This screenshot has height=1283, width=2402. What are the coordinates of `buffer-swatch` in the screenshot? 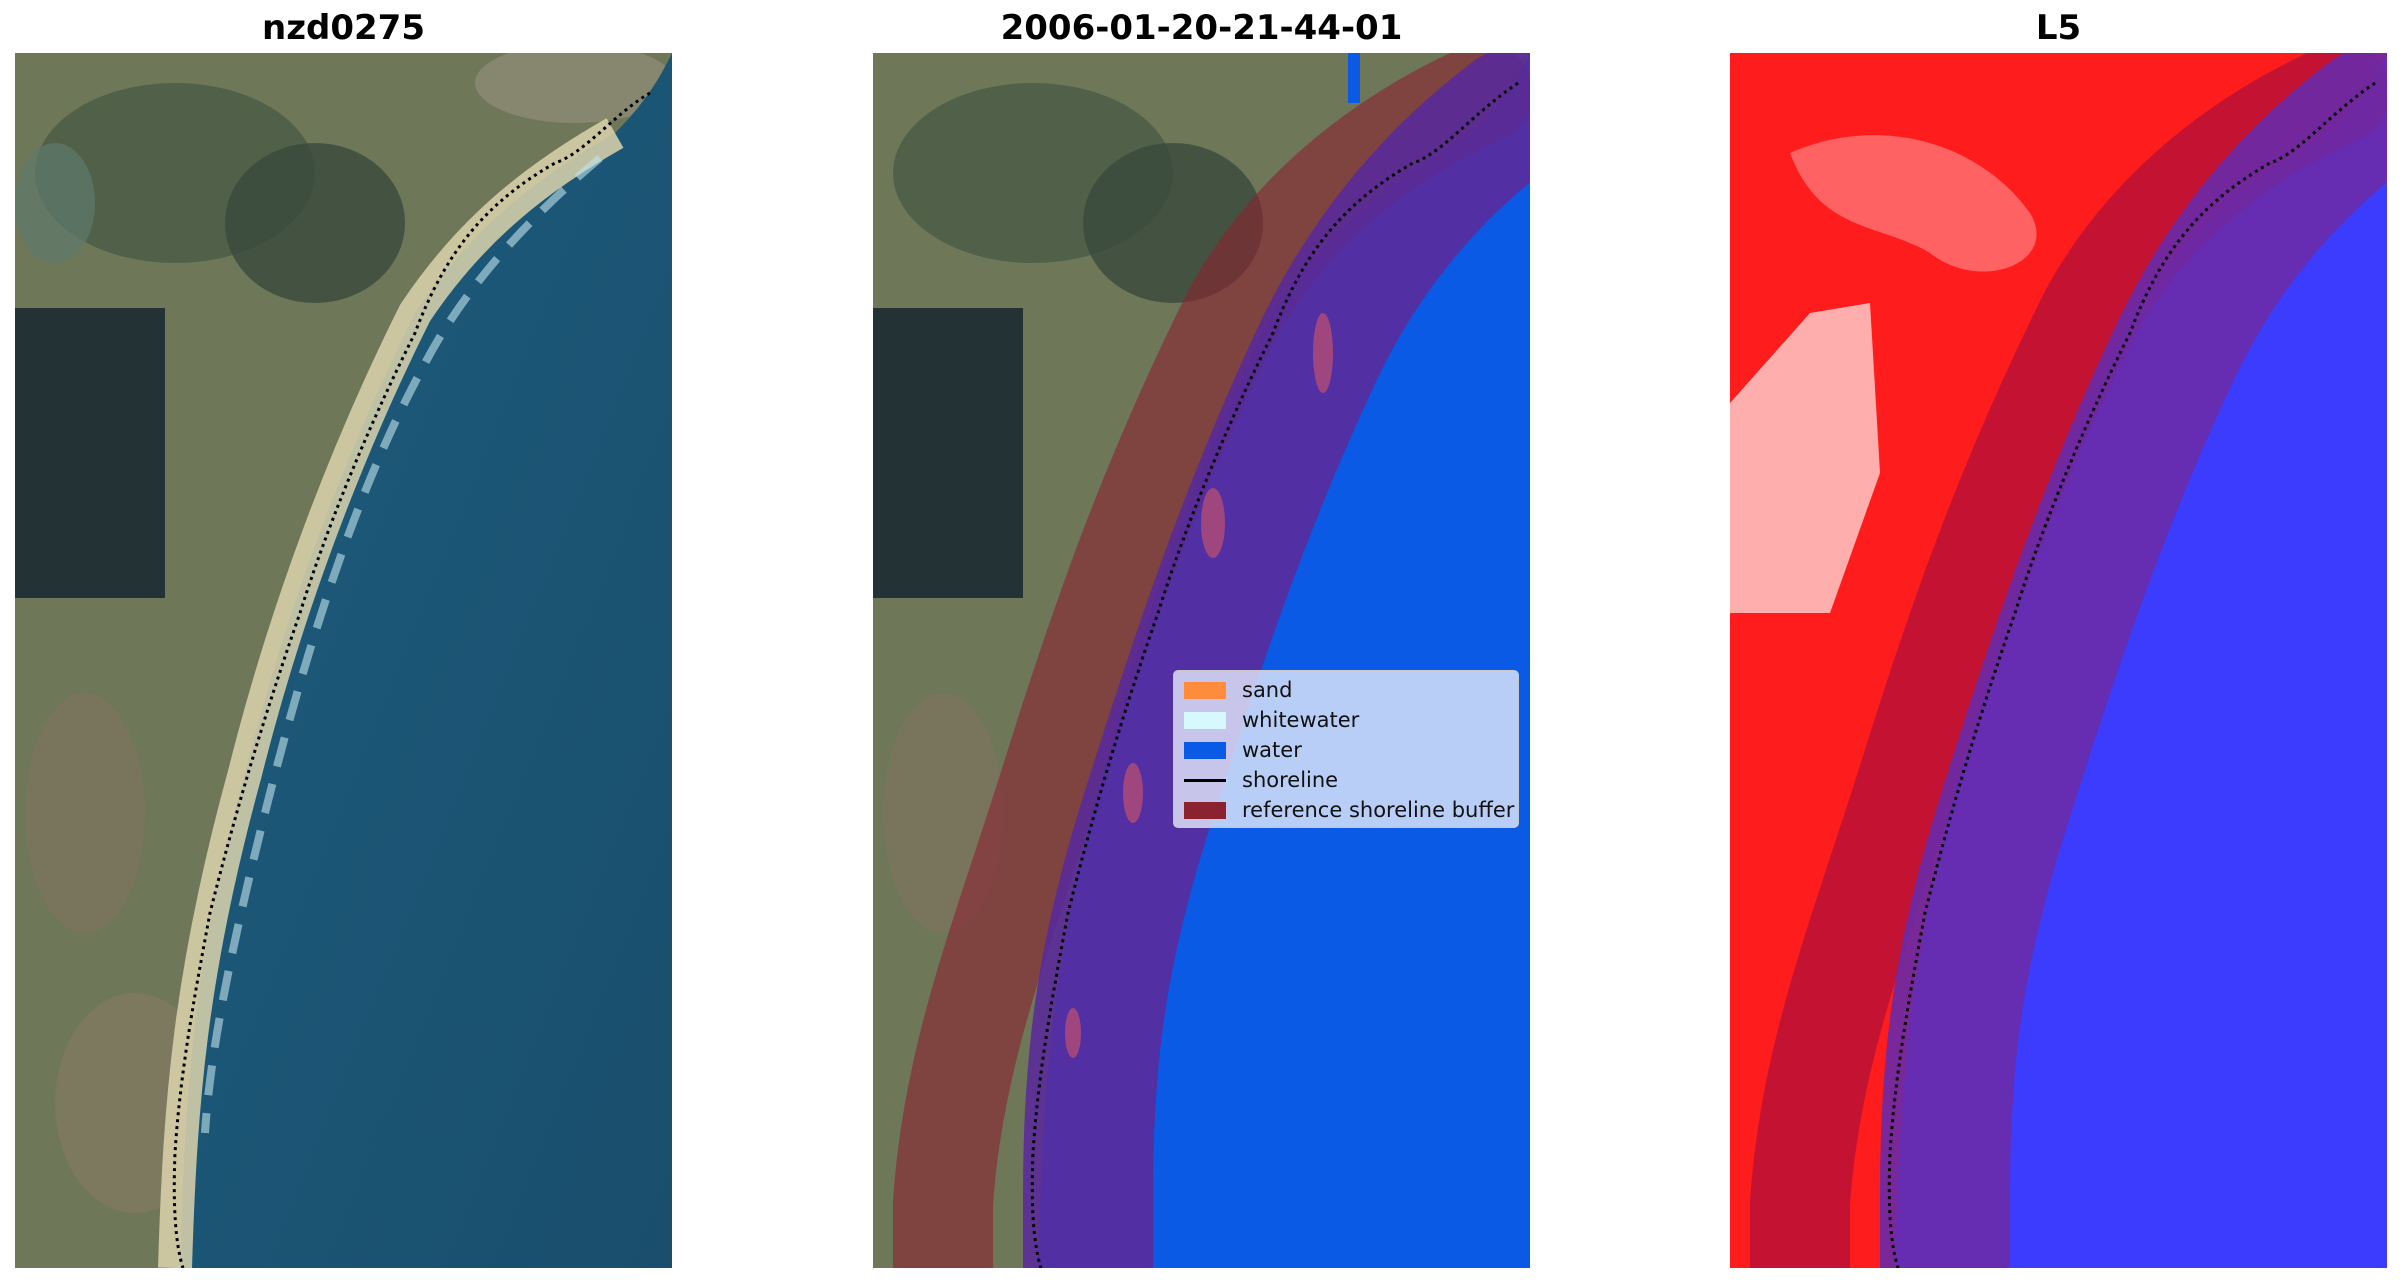 It's located at (1205, 810).